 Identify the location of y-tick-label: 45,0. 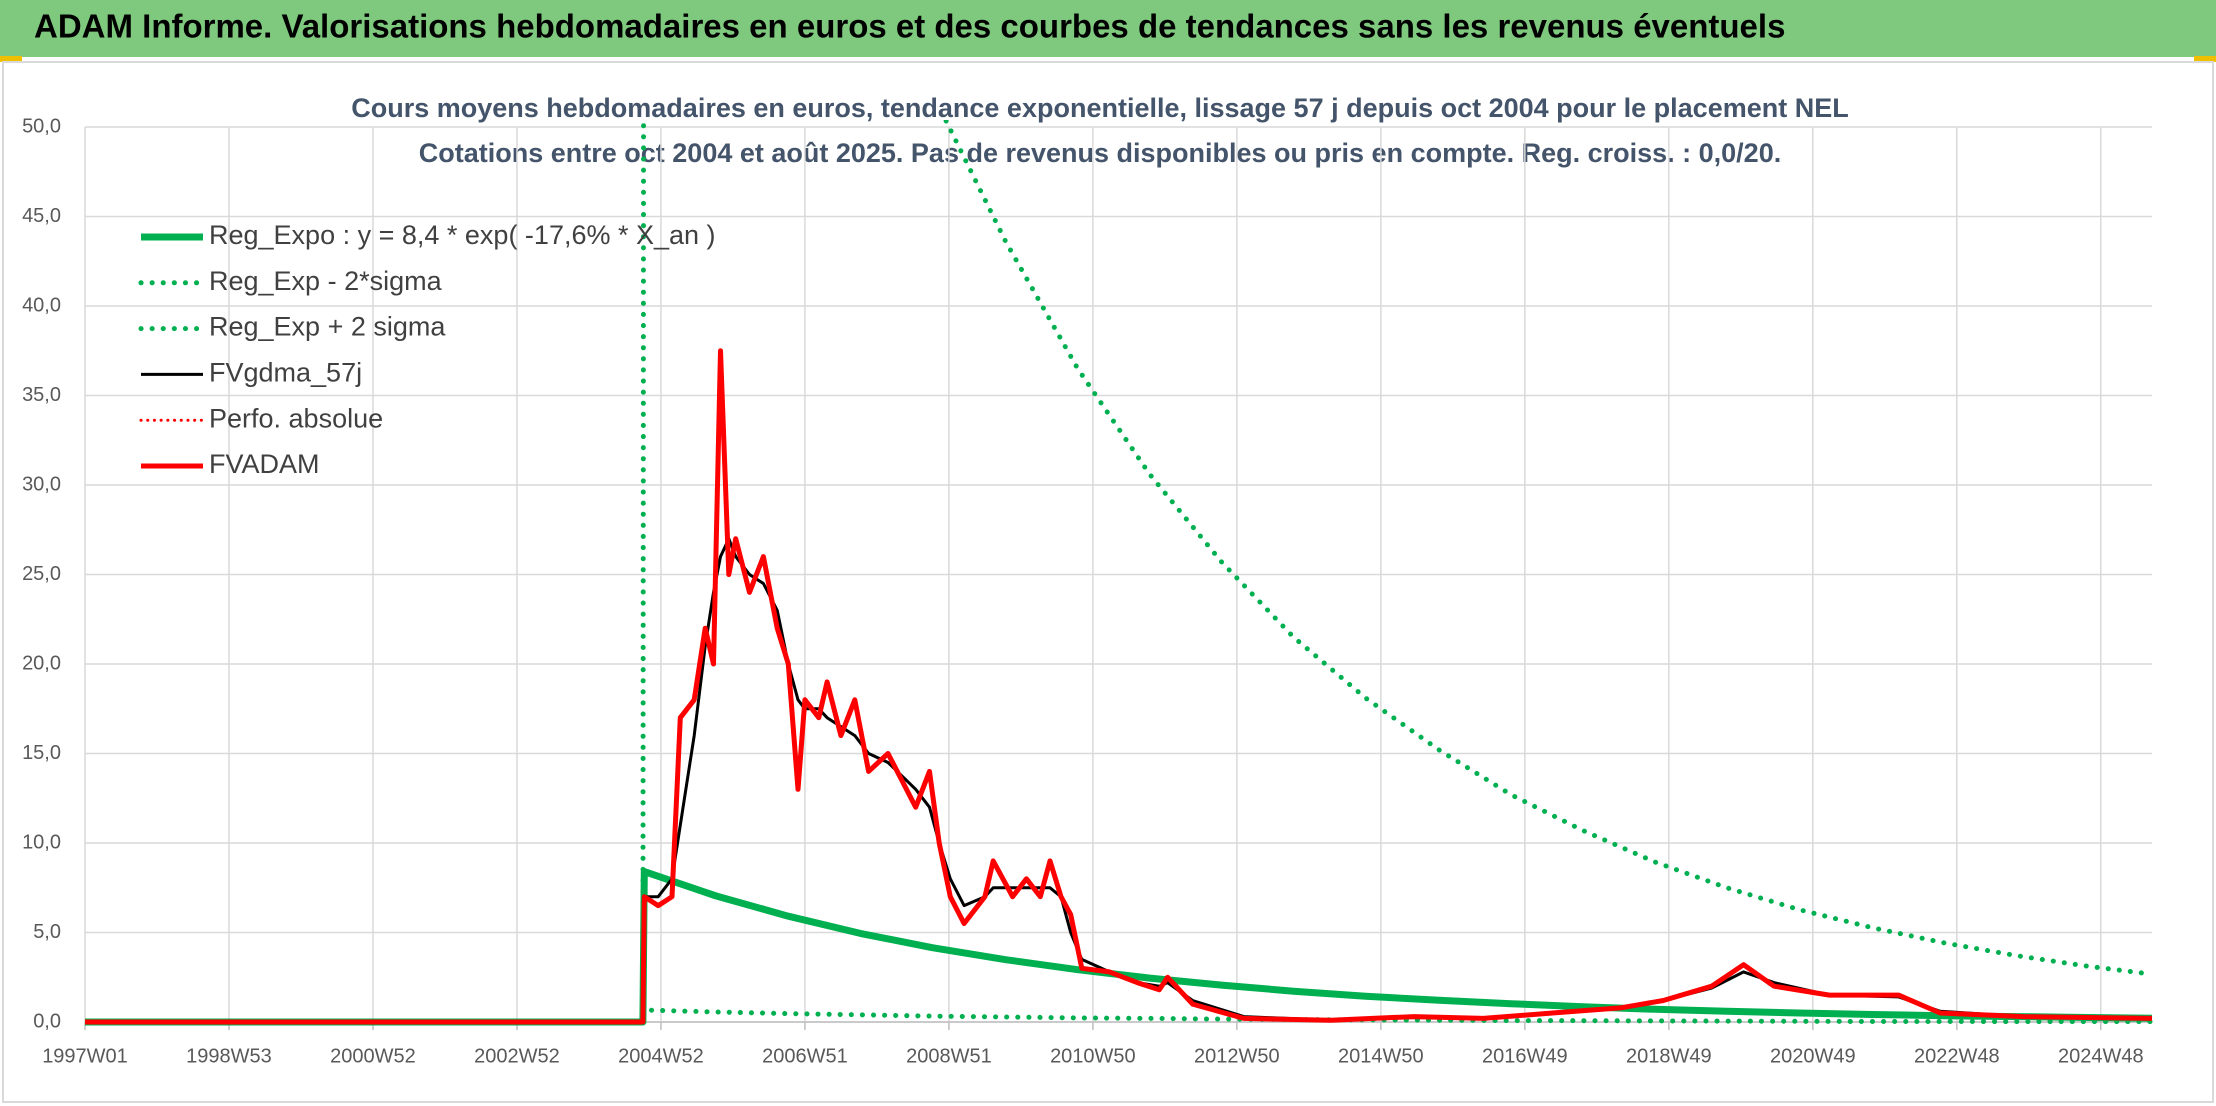
(41, 216).